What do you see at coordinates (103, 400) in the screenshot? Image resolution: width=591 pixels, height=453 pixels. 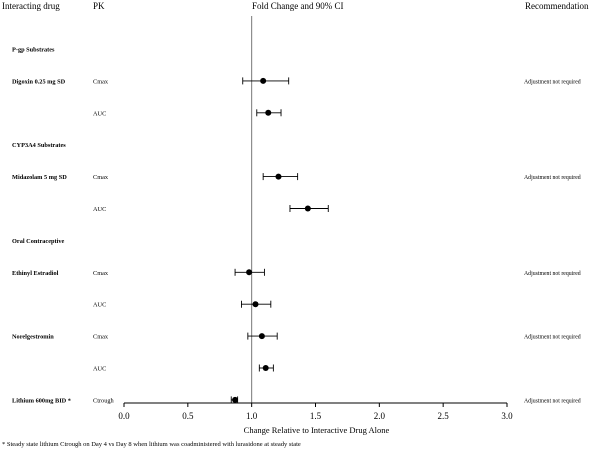 I see `pk-label: Ctrough` at bounding box center [103, 400].